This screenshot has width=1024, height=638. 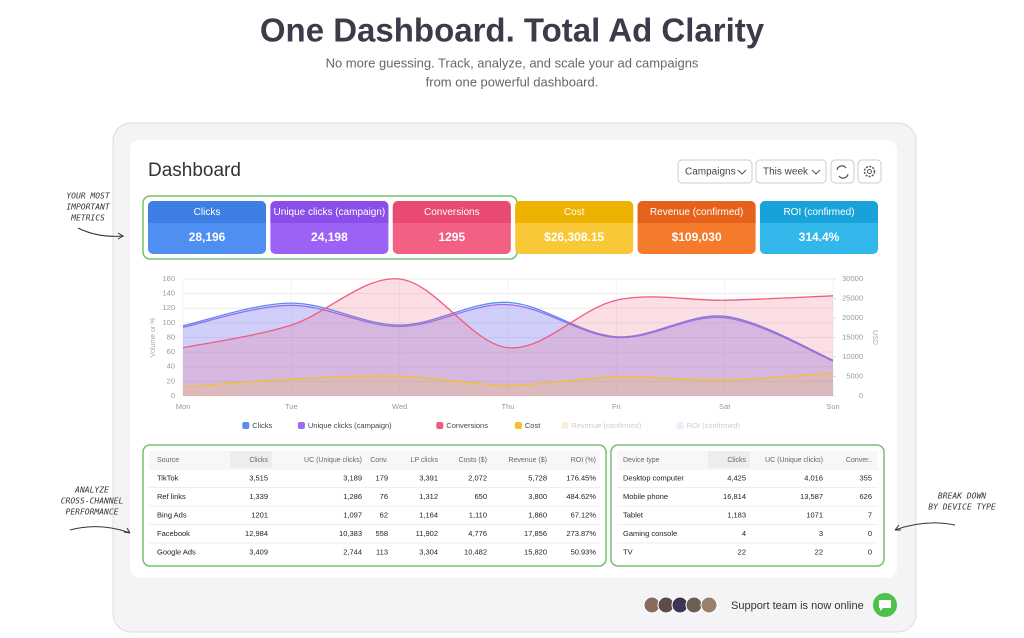 I want to click on settings-icon, so click(x=869, y=171).